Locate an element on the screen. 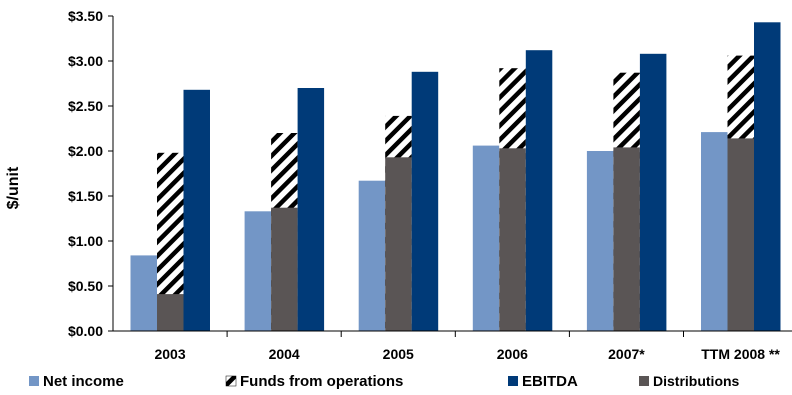 This screenshot has height=395, width=792. y-tick-label: $2.00 is located at coordinates (85, 151).